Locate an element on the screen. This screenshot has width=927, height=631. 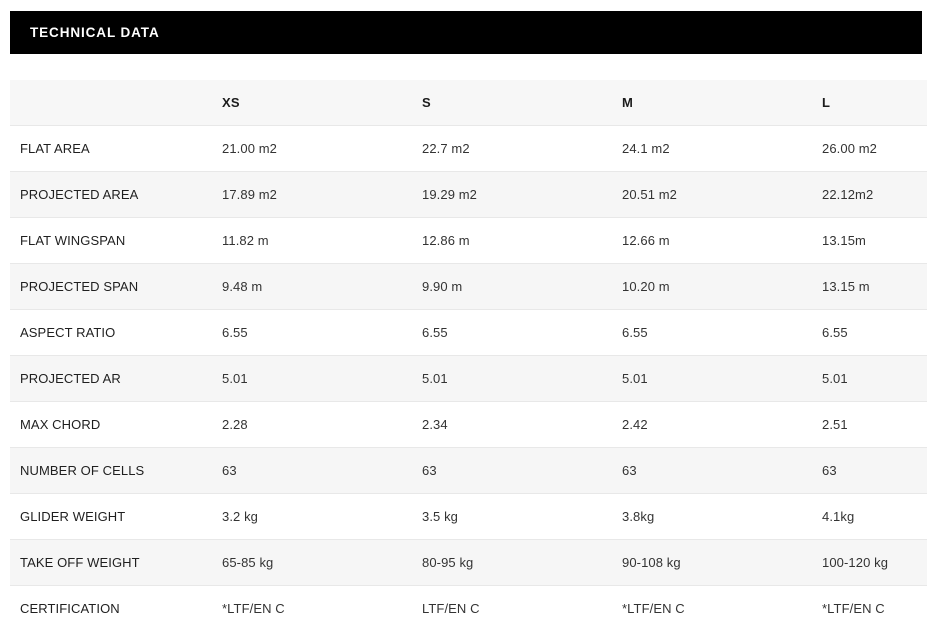
table-row: MAX CHORD 2.28 2.34 2.42 2.51 is located at coordinates (468, 425).